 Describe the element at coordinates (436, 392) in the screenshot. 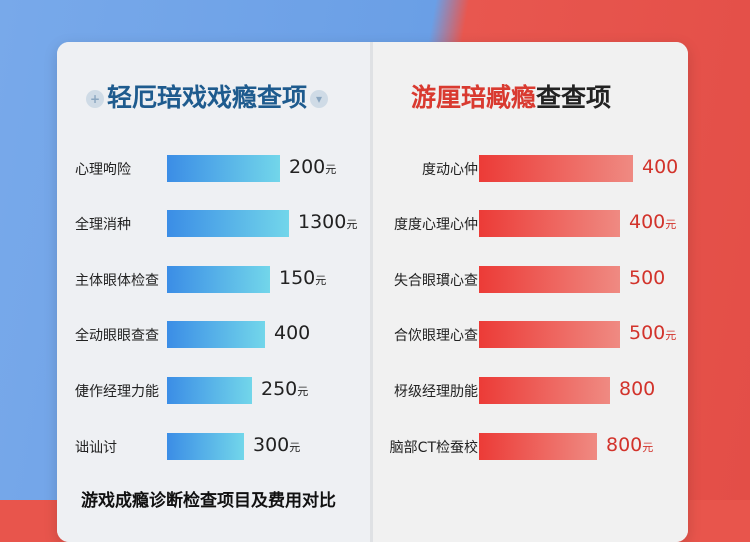

I see `bar-label: 枒级经理肋能` at that location.